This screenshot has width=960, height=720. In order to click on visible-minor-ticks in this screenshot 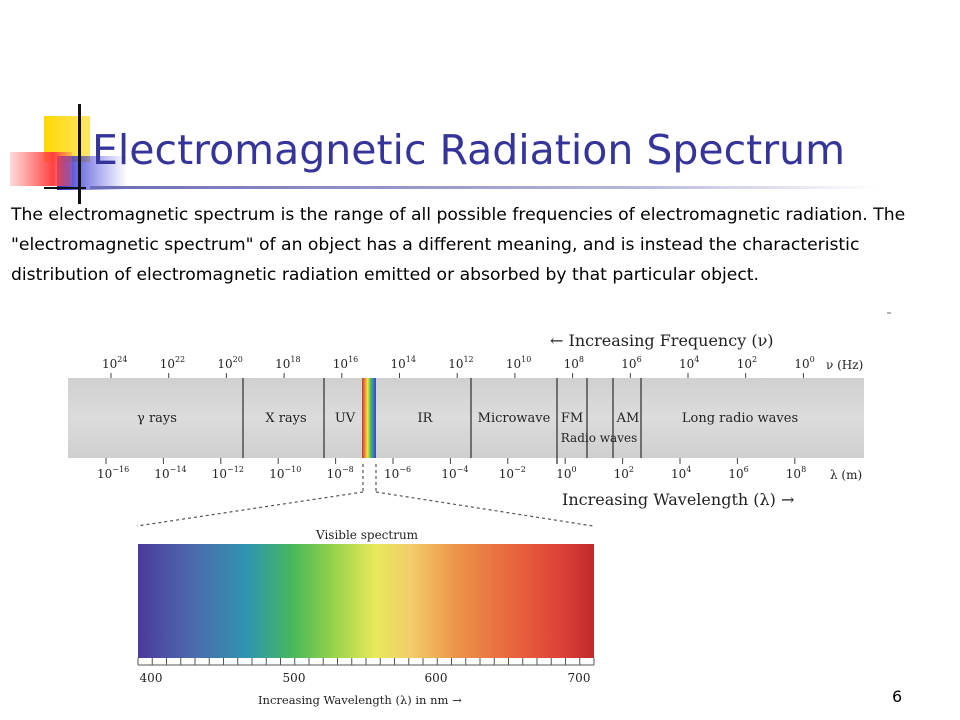, I will do `click(366, 661)`.